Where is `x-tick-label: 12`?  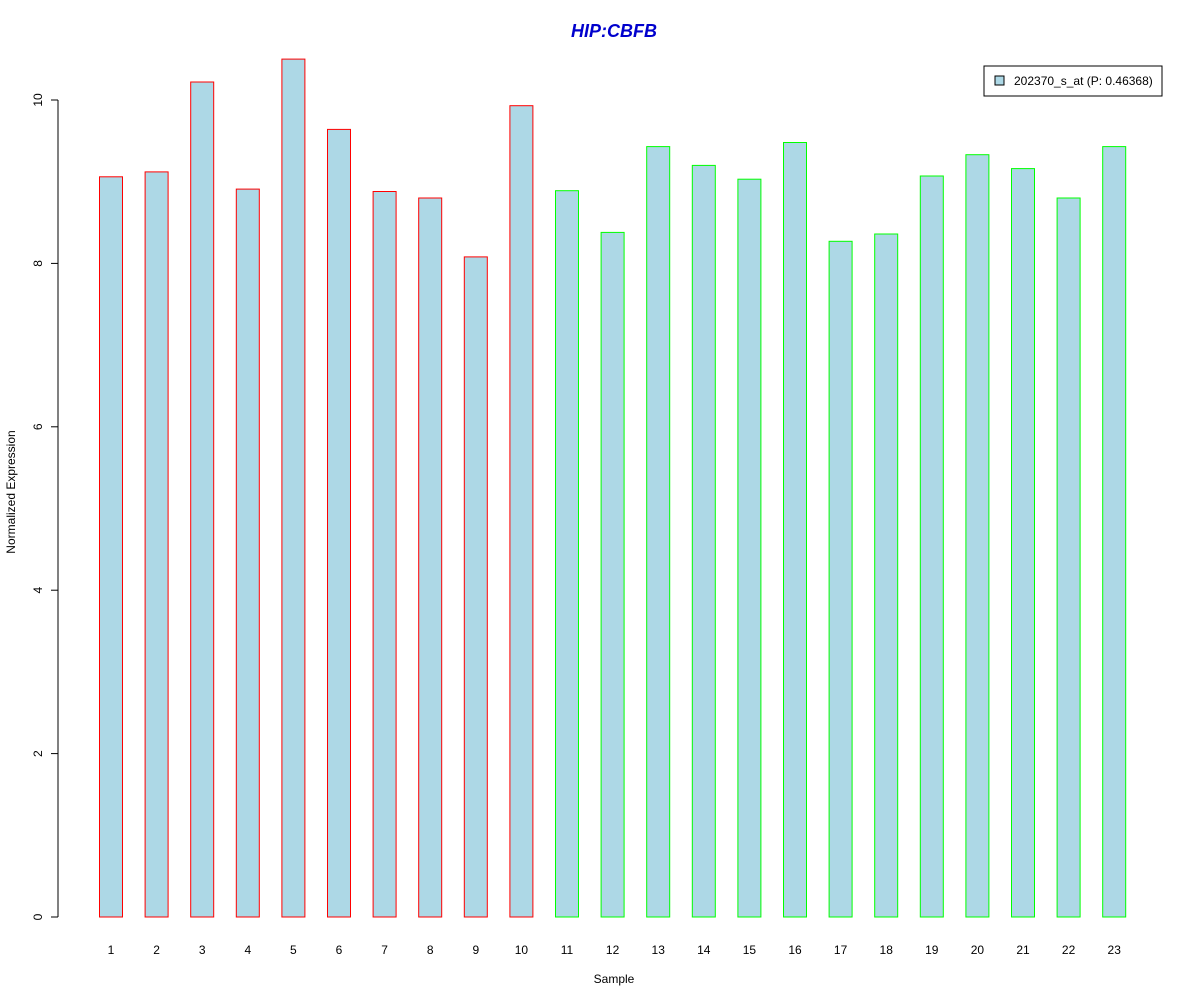 x-tick-label: 12 is located at coordinates (613, 950).